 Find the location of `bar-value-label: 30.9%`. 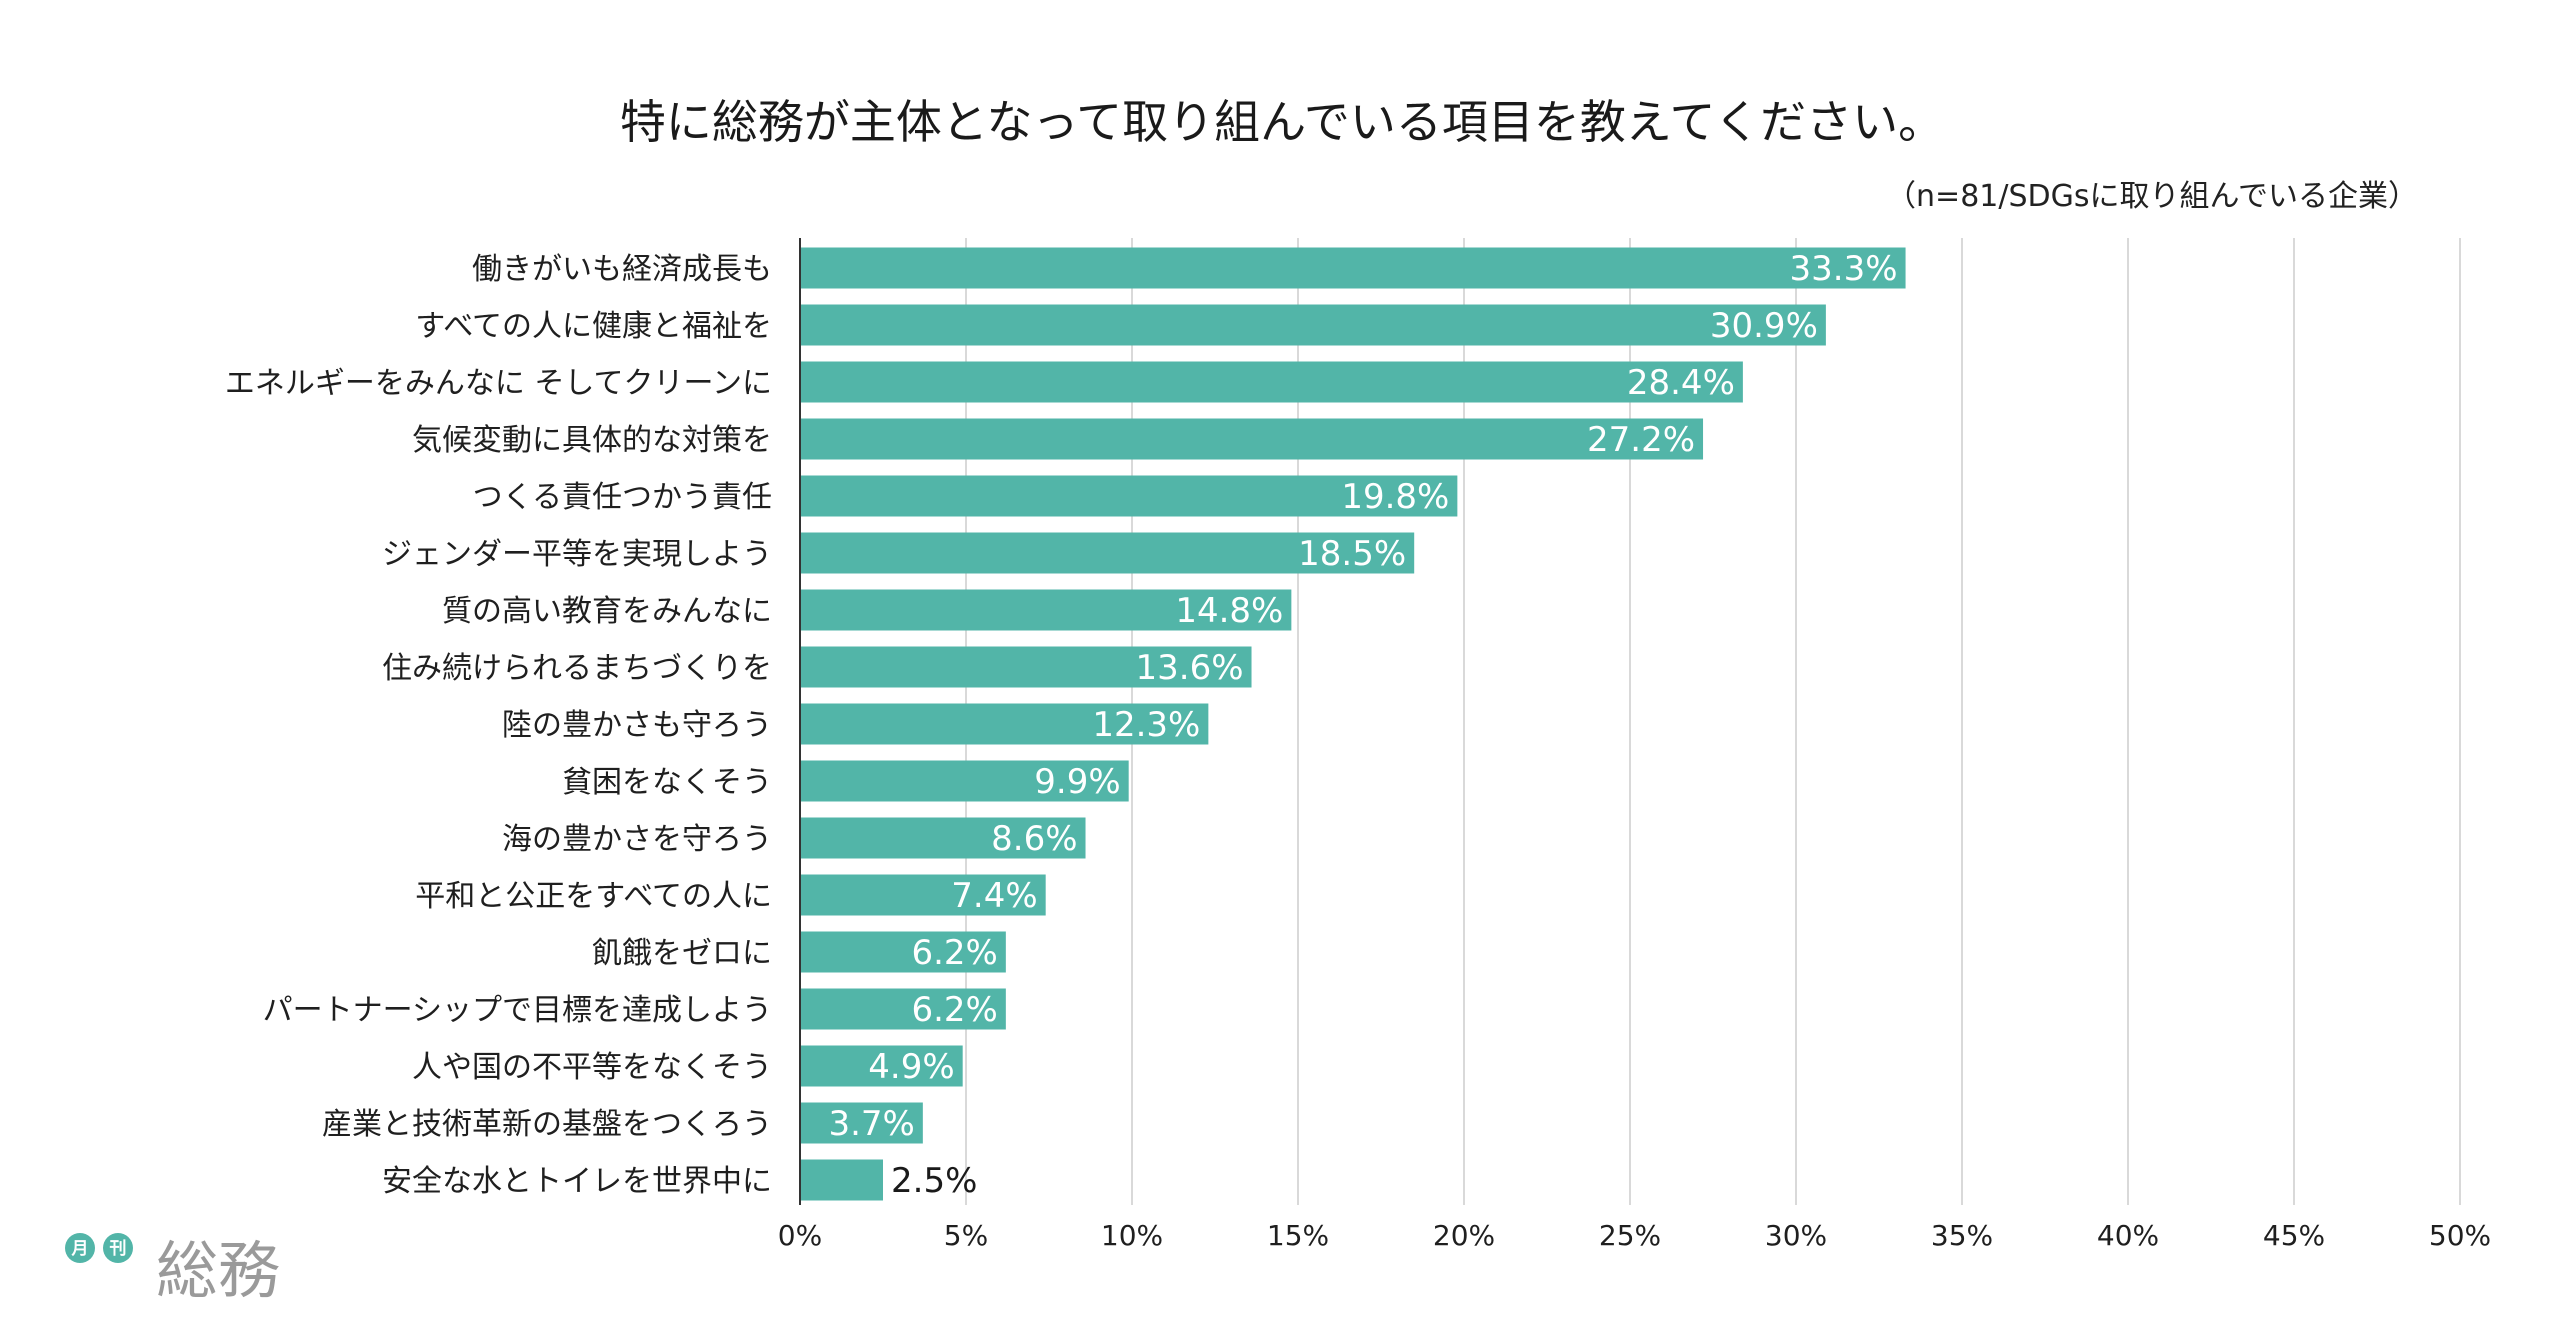

bar-value-label: 30.9% is located at coordinates (1764, 326).